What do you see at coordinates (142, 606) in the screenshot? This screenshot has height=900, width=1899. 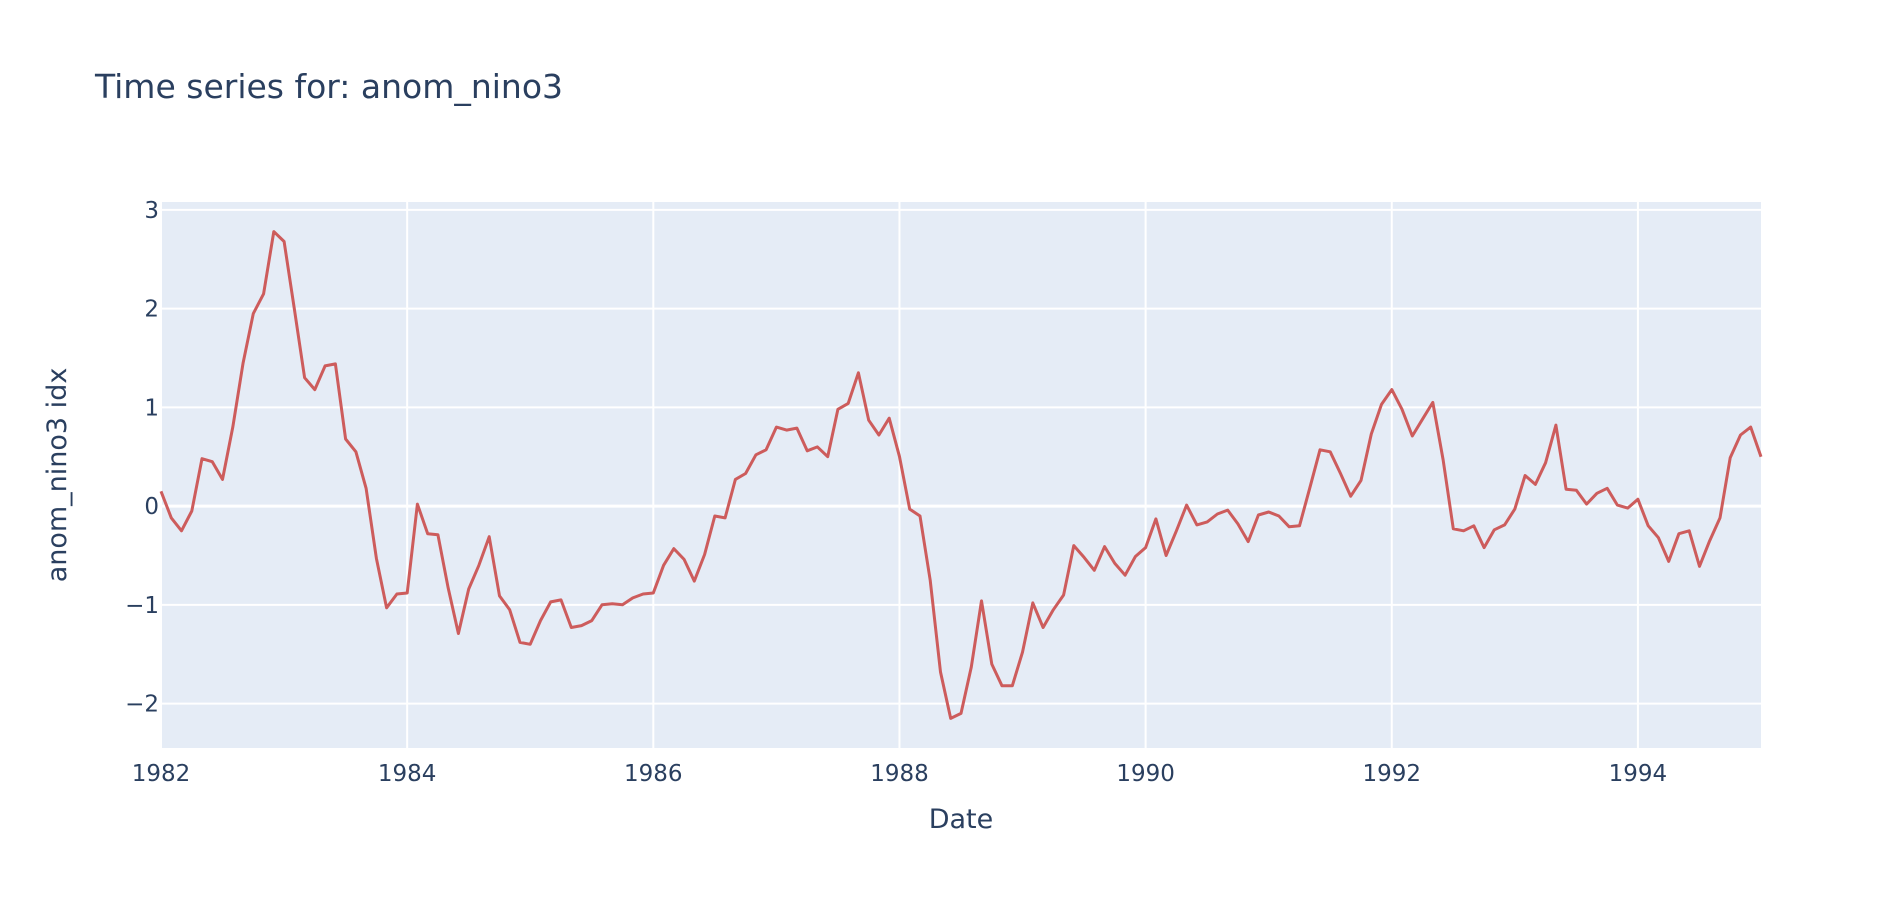 I see `y-tick-label: −1` at bounding box center [142, 606].